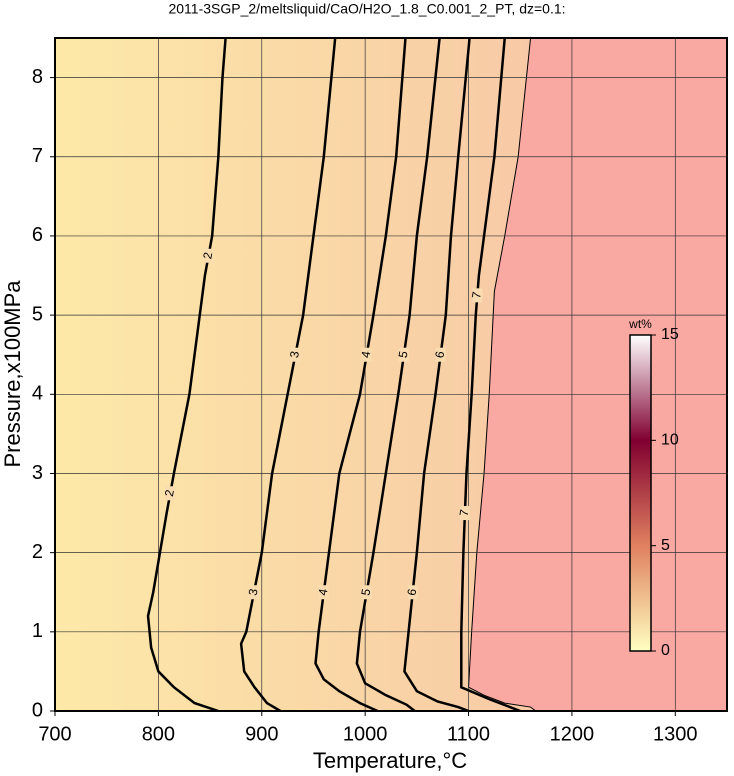 The width and height of the screenshot is (734, 776). Describe the element at coordinates (670, 334) in the screenshot. I see `colorbar-tick-label: 15` at that location.